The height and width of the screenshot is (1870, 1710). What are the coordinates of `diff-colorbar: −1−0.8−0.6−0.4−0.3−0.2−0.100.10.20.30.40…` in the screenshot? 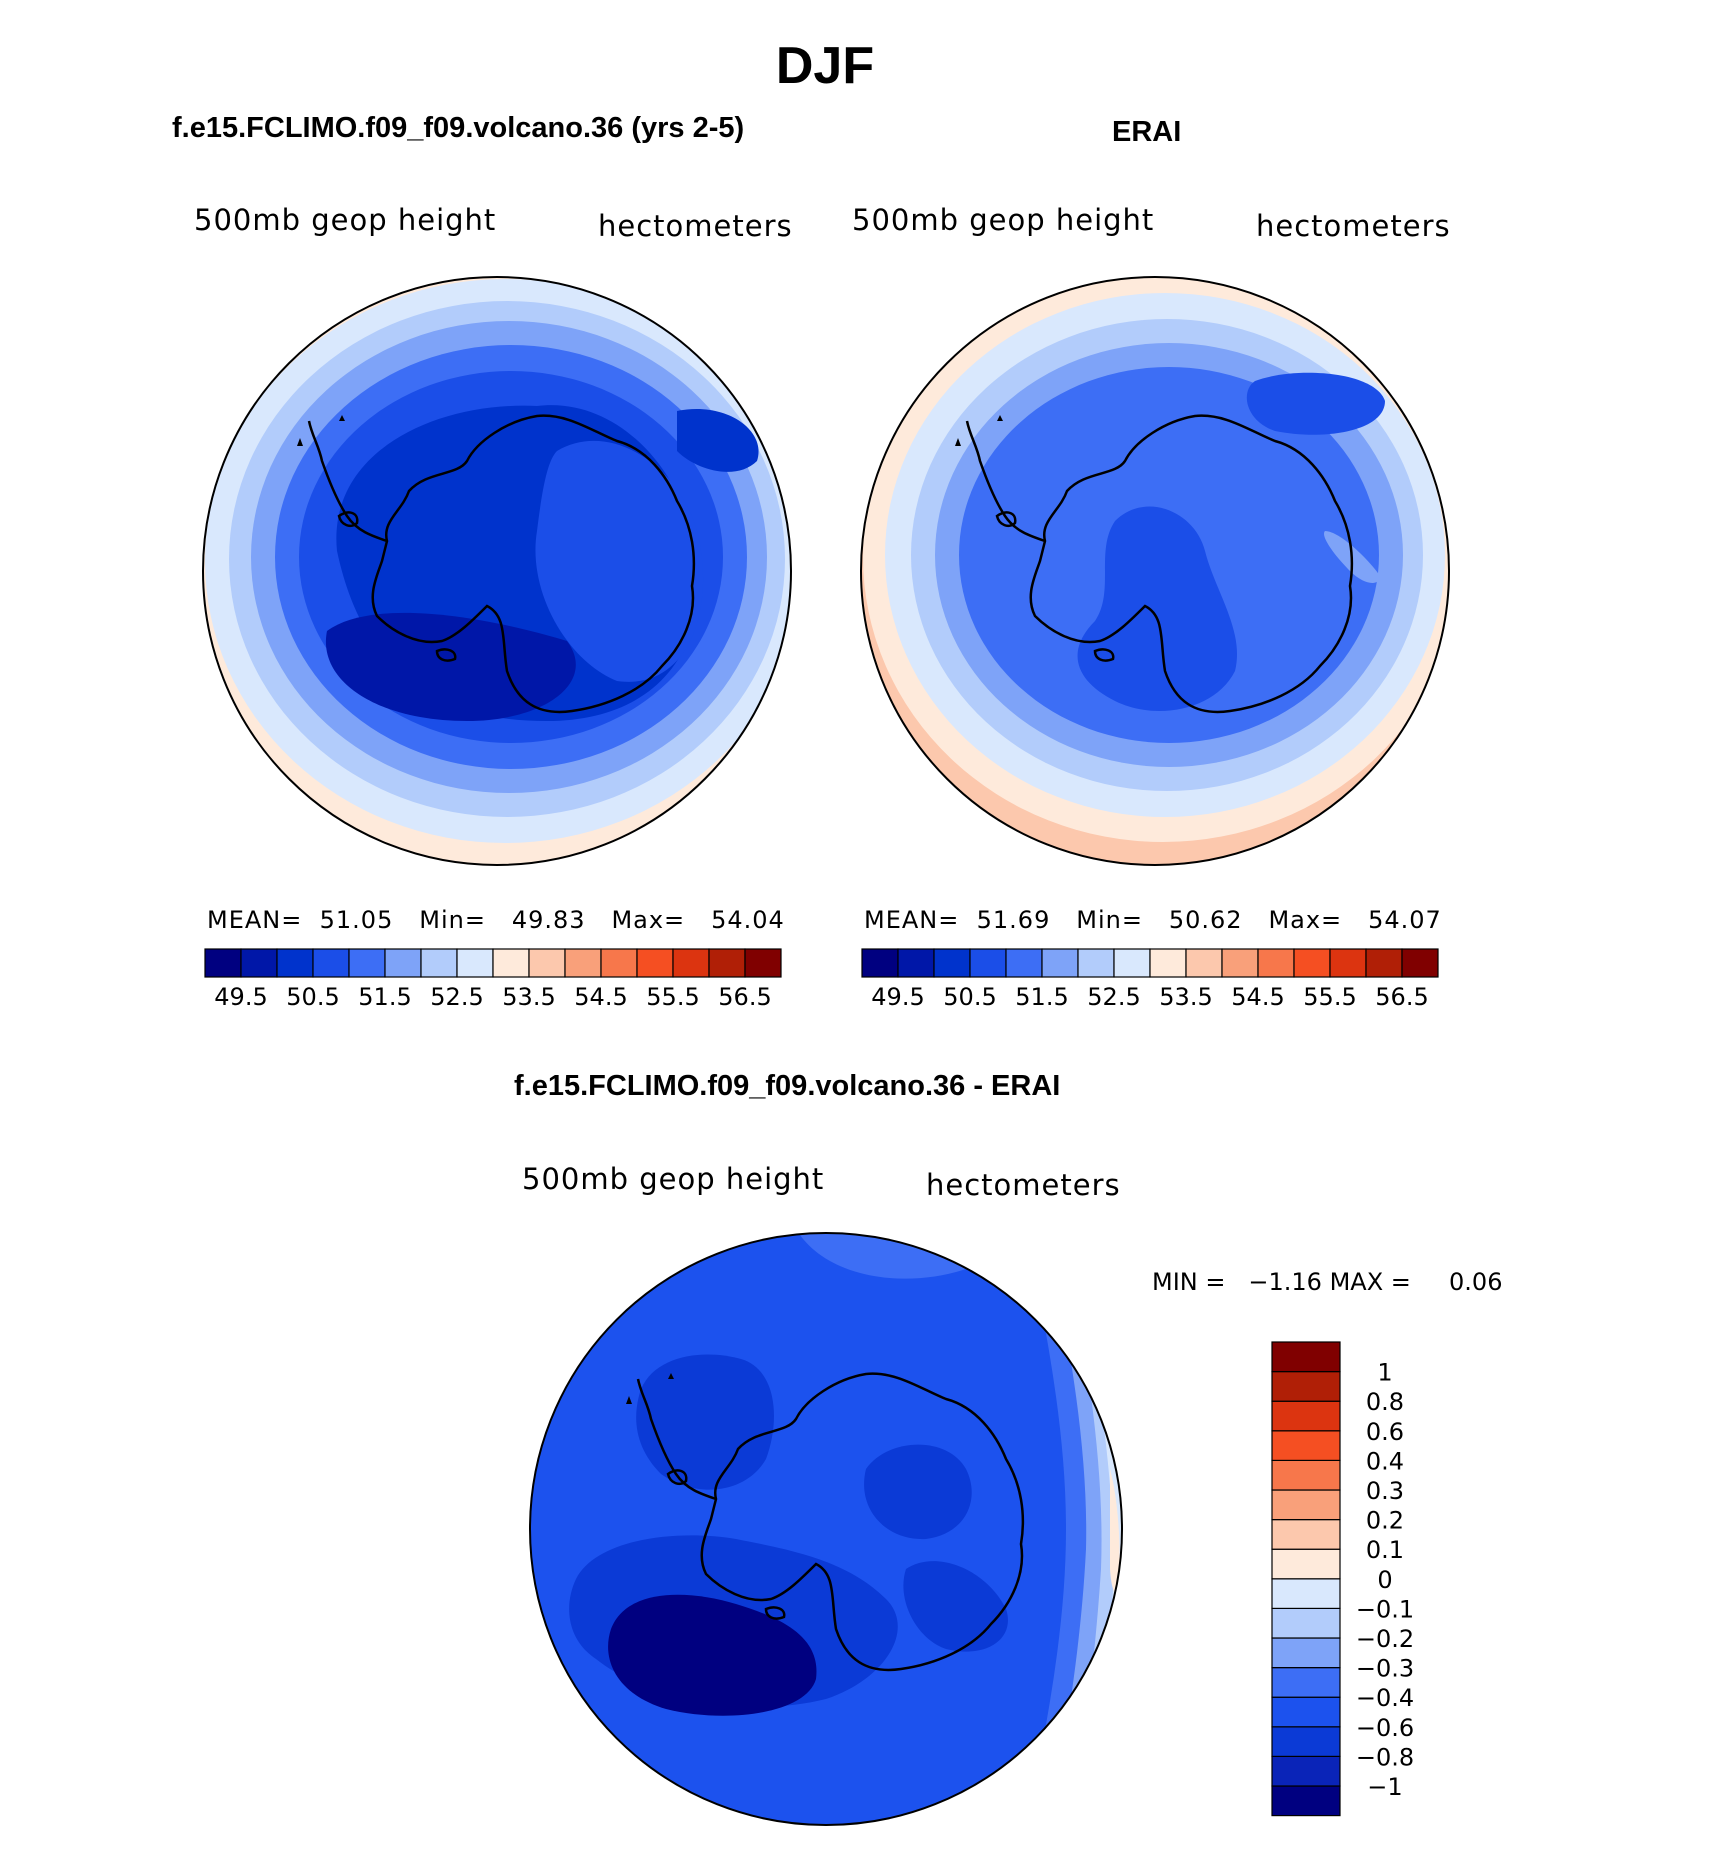 It's located at (1342, 1579).